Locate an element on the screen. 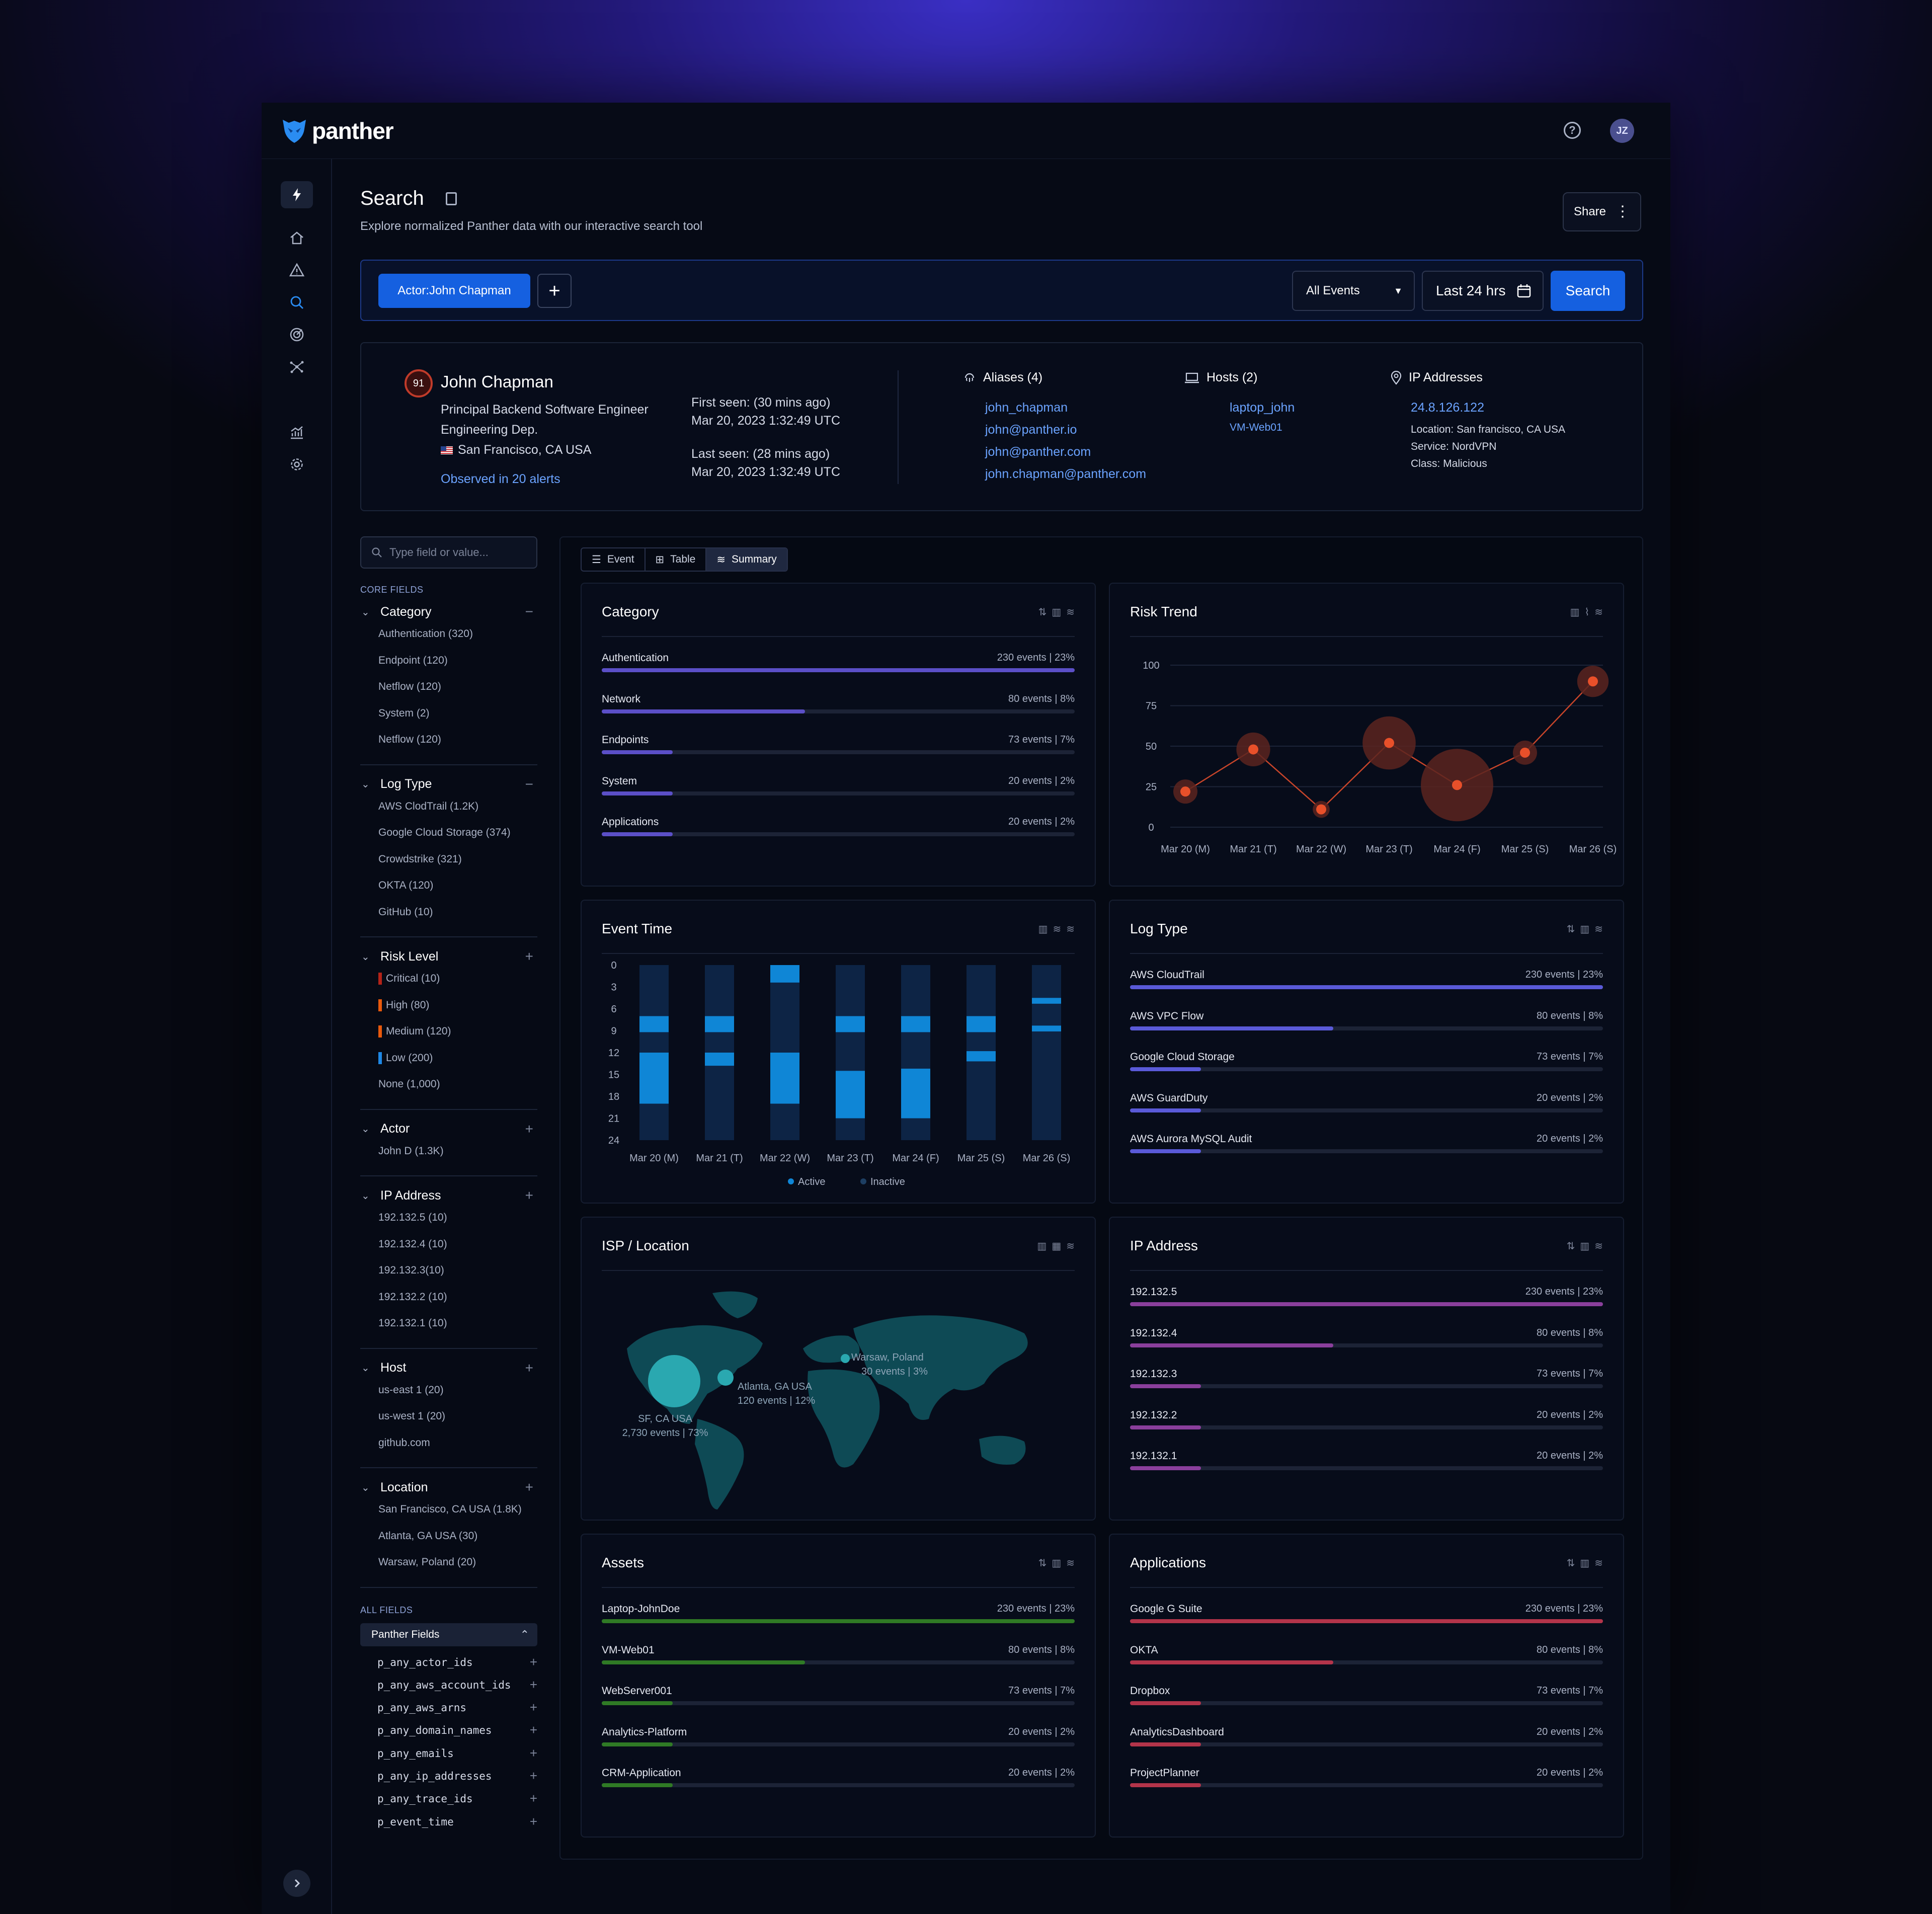 The image size is (1932, 1914). analytics-icon is located at coordinates (297, 432).